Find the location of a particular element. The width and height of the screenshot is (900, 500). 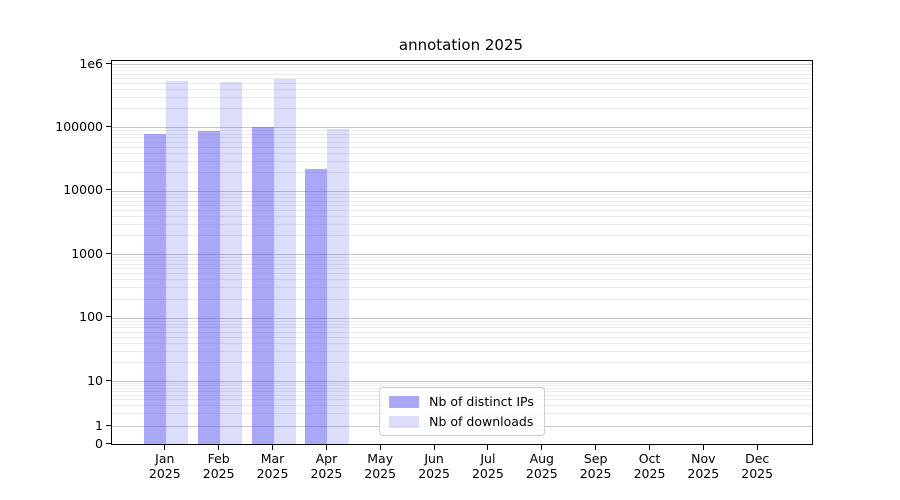

y-tick-label: 100 is located at coordinates (91, 317).